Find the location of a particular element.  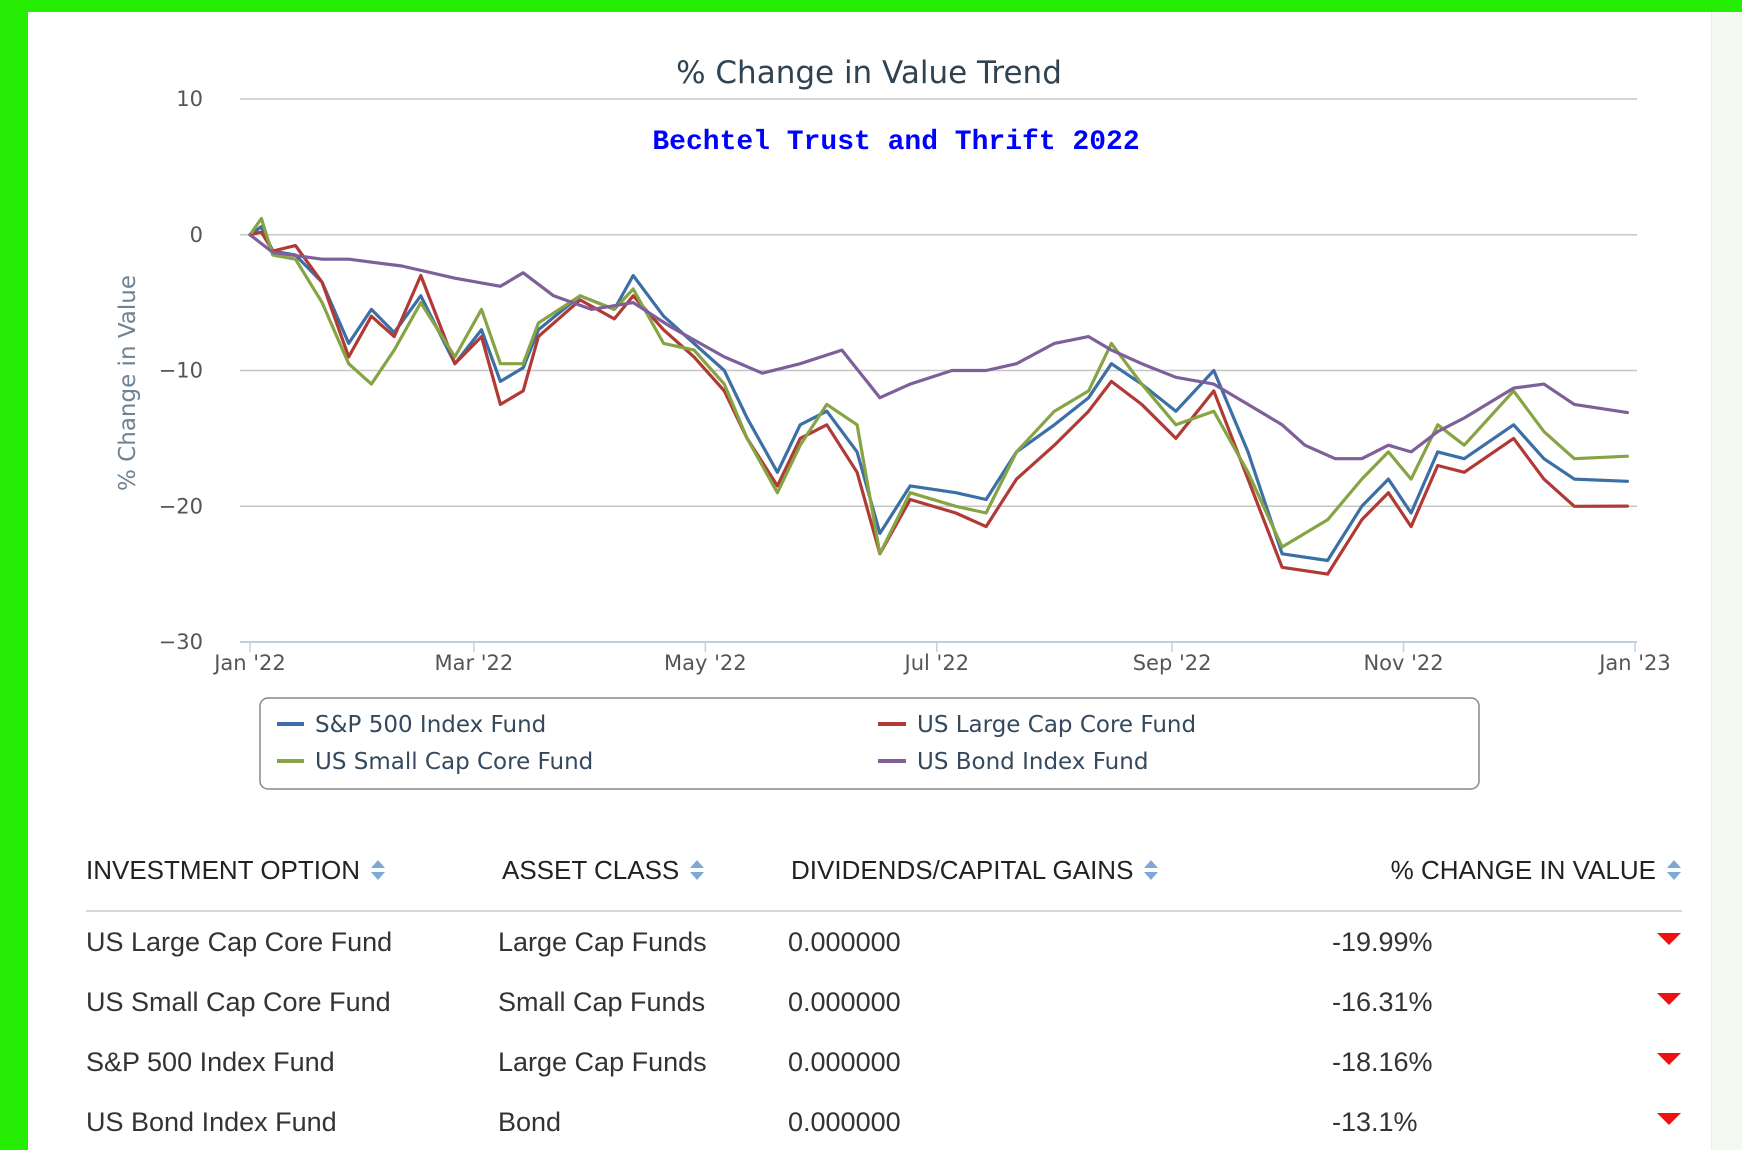

change-value: -16.31% is located at coordinates (1382, 1001).